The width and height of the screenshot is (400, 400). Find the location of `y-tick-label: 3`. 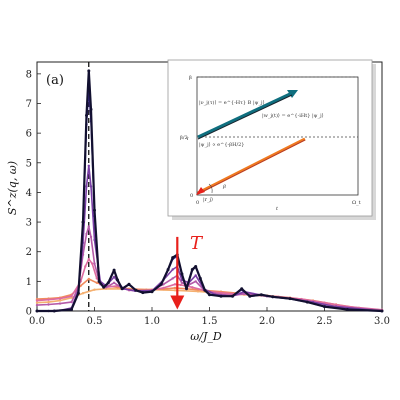

y-tick-label: 3 is located at coordinates (29, 223).